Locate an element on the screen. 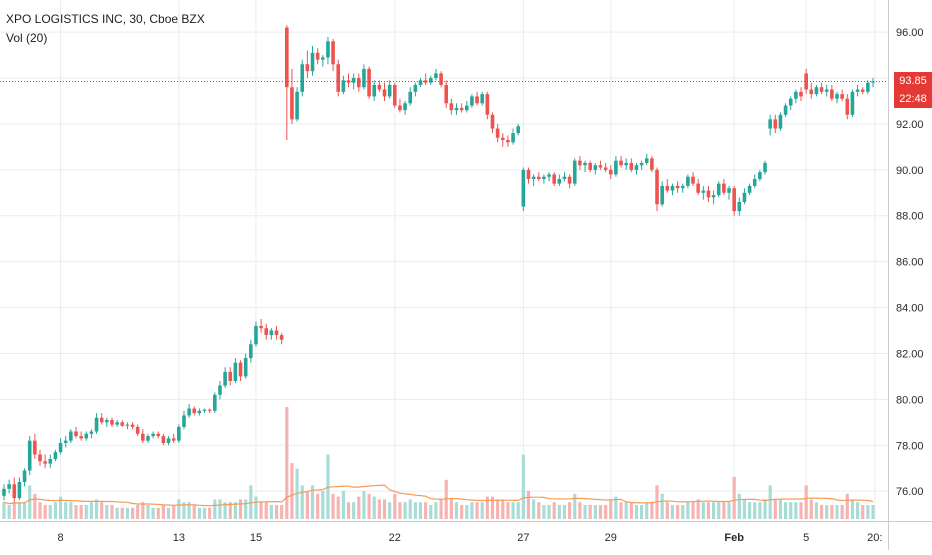 Image resolution: width=932 pixels, height=555 pixels. time-axis-label: Feb is located at coordinates (734, 538).